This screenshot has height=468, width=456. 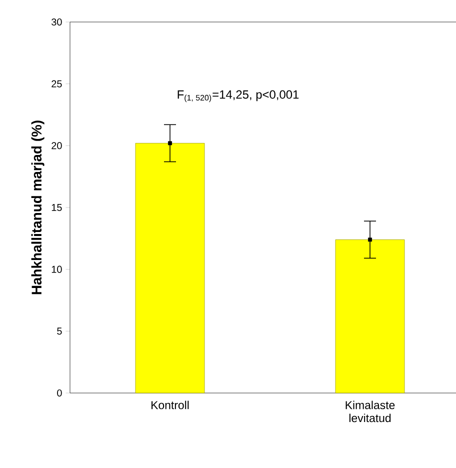 What do you see at coordinates (57, 146) in the screenshot?
I see `y-tick-label: 20` at bounding box center [57, 146].